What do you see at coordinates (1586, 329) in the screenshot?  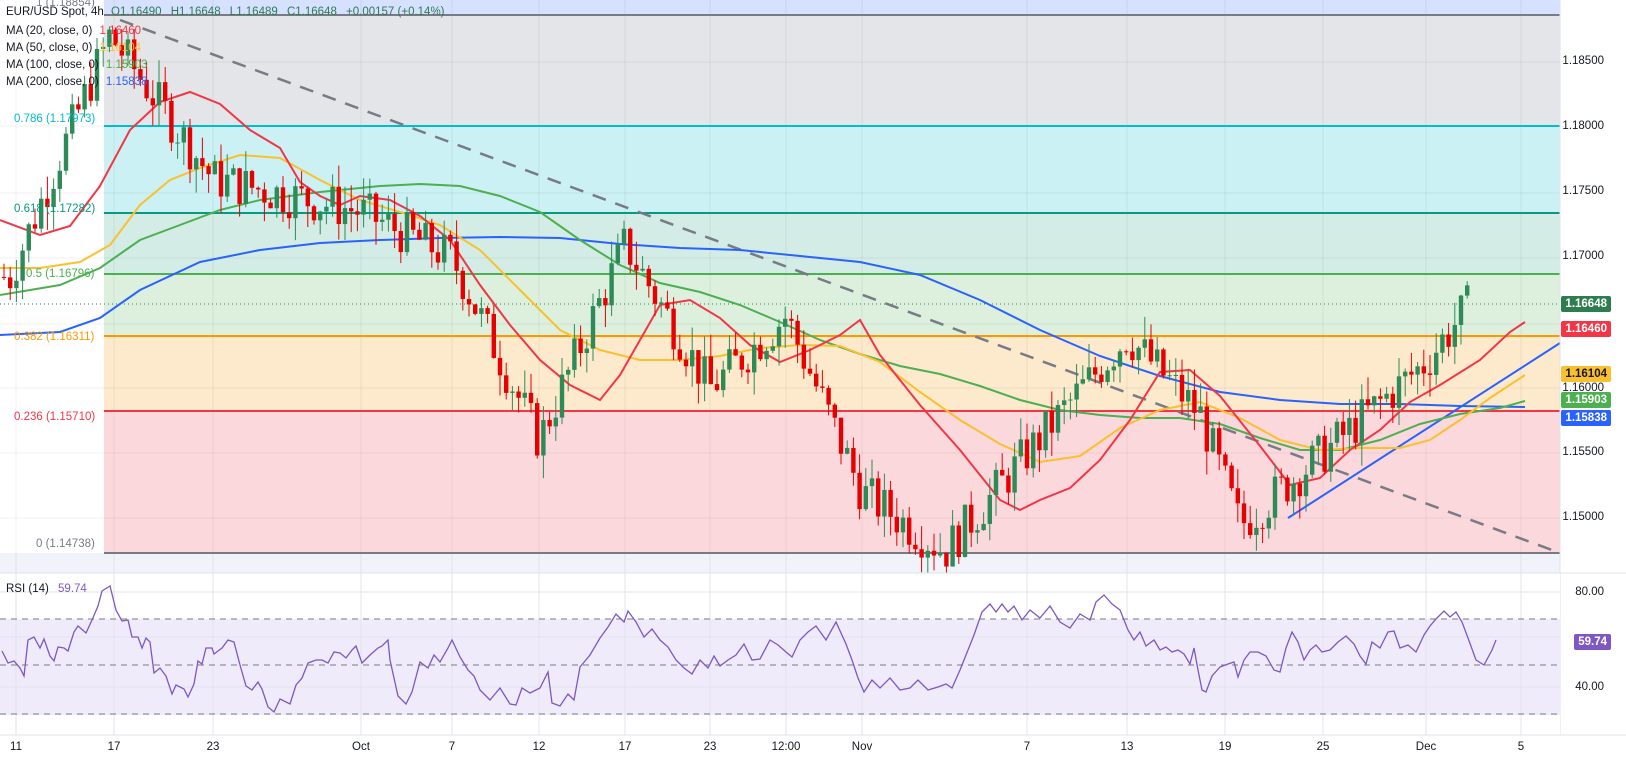 I see `ma20-price-tag: 1.16460` at bounding box center [1586, 329].